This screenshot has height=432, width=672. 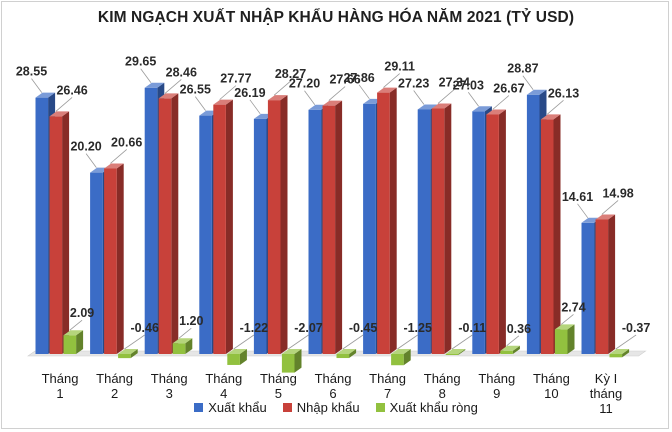 I want to click on category-label-line: Kỳ I, so click(x=606, y=378).